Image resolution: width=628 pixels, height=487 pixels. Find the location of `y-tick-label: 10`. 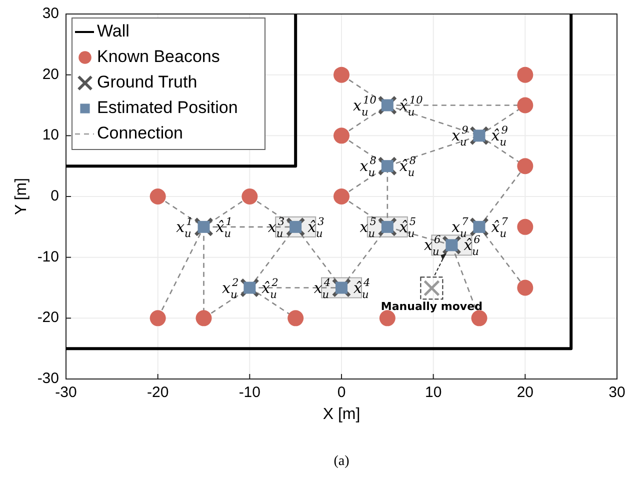

y-tick-label: 10 is located at coordinates (50, 135).